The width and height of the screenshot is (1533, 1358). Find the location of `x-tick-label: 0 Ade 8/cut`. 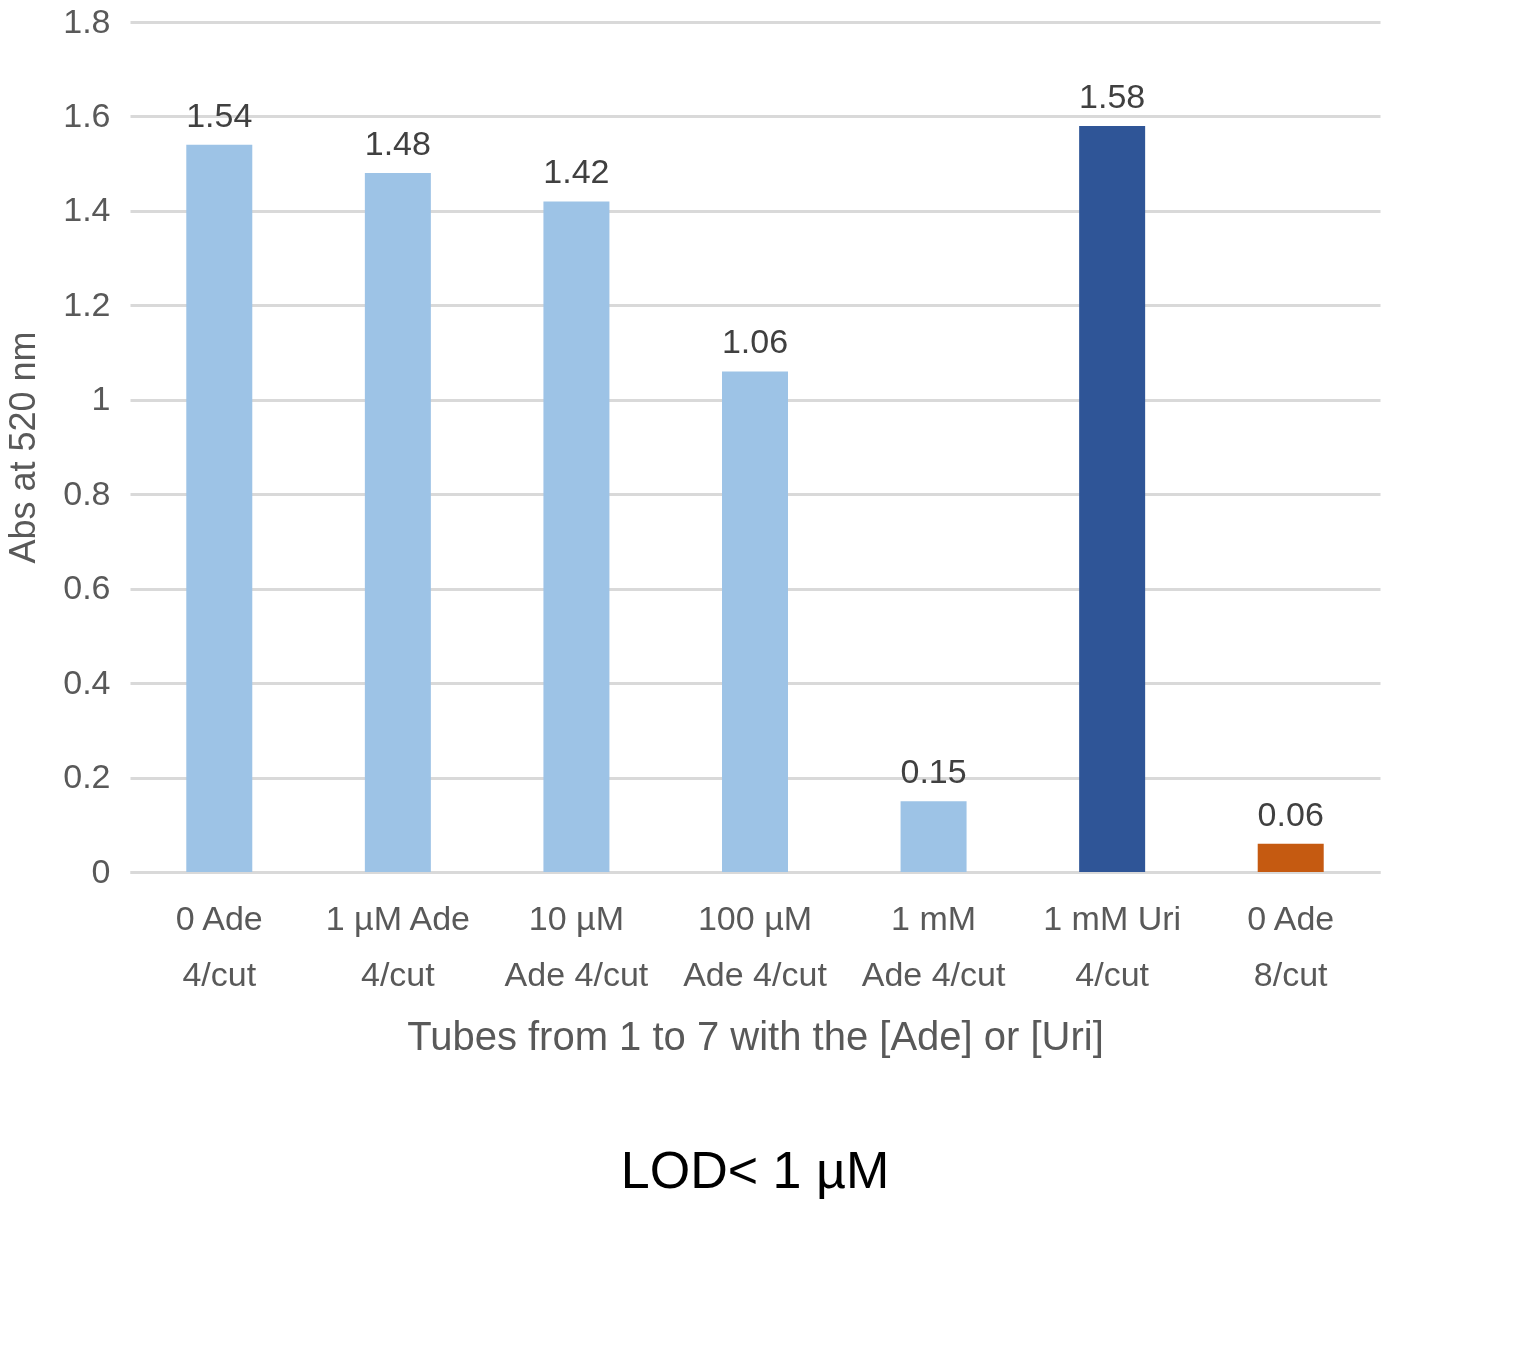

x-tick-label: 0 Ade 8/cut is located at coordinates (1291, 945).